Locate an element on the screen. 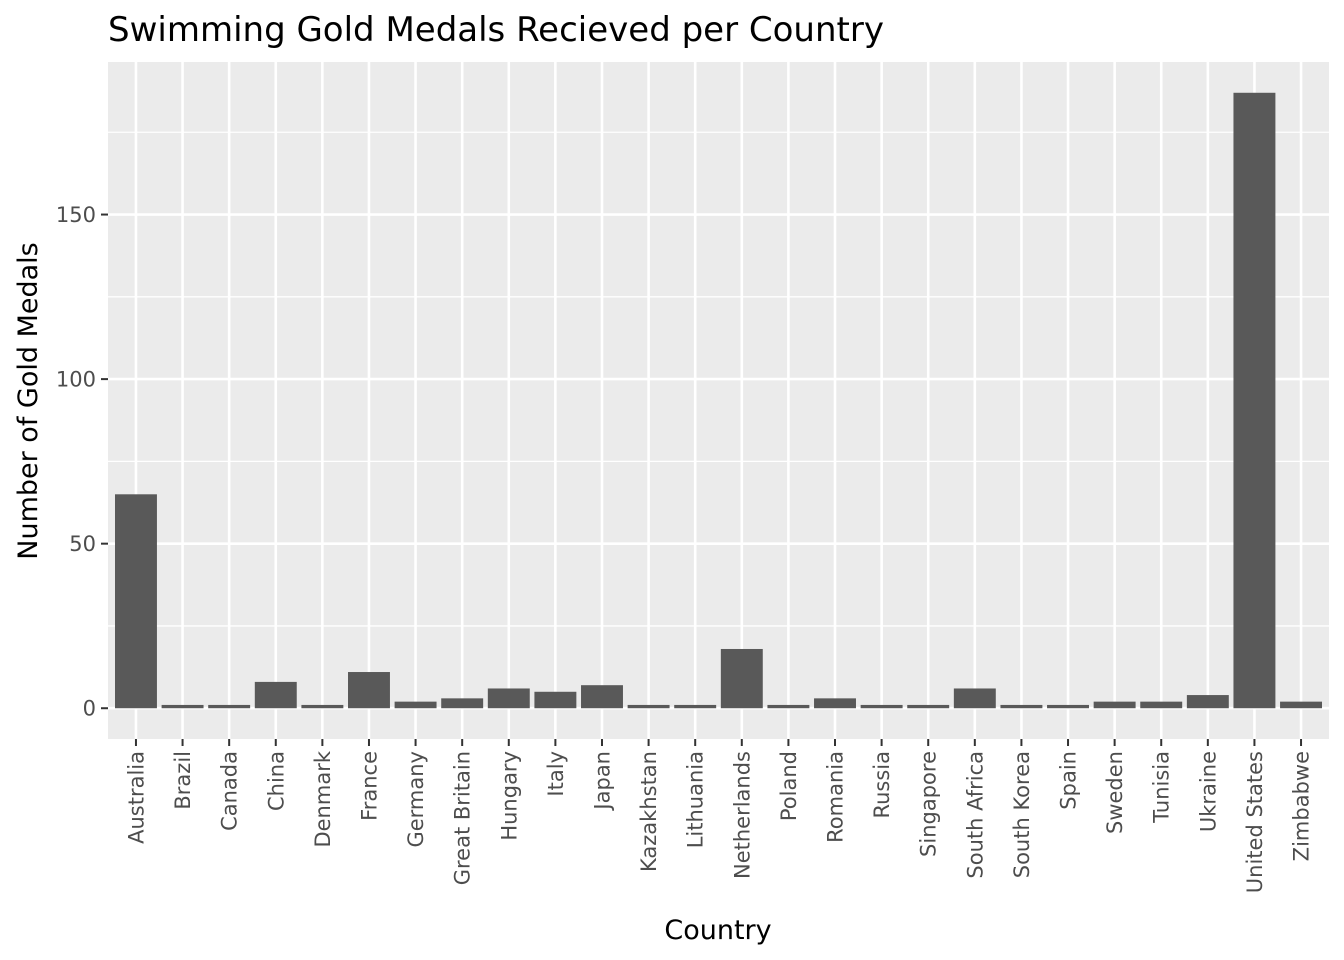 Image resolution: width=1344 pixels, height=960 pixels. bar-lithuania is located at coordinates (695, 706).